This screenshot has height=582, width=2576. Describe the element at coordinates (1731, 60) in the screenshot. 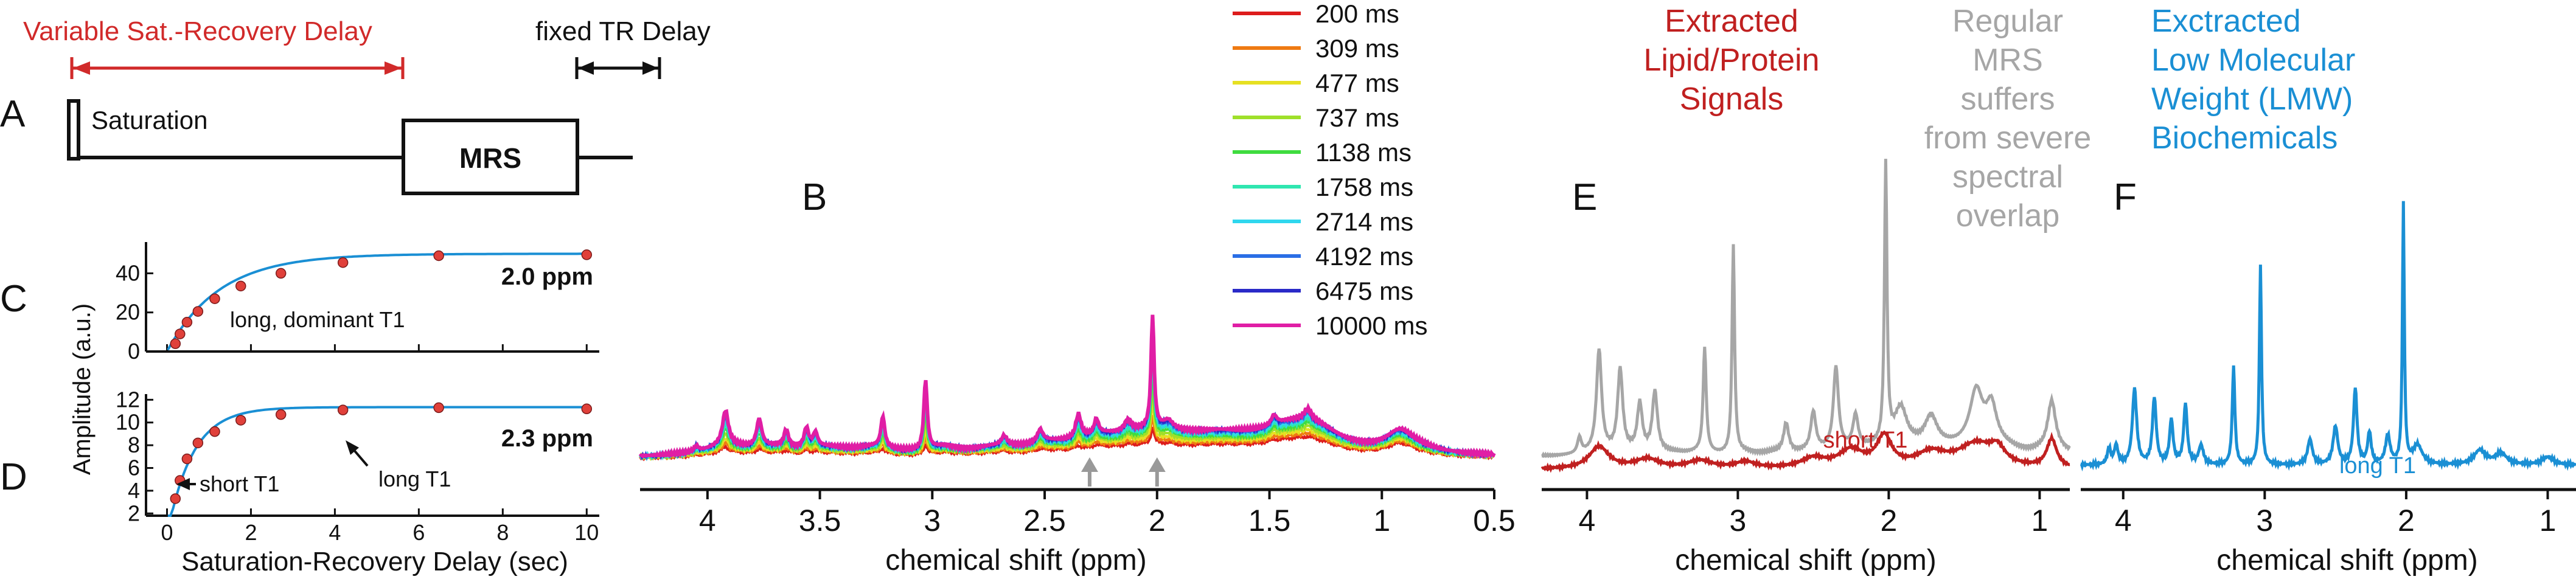

I see `extracted-title-line-2: Lipid/Protein` at that location.